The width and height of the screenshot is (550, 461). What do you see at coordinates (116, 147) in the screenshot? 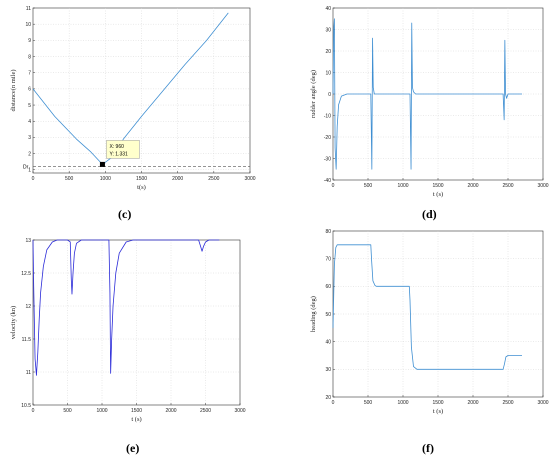
I see `datatip-x: X: 960` at bounding box center [116, 147].